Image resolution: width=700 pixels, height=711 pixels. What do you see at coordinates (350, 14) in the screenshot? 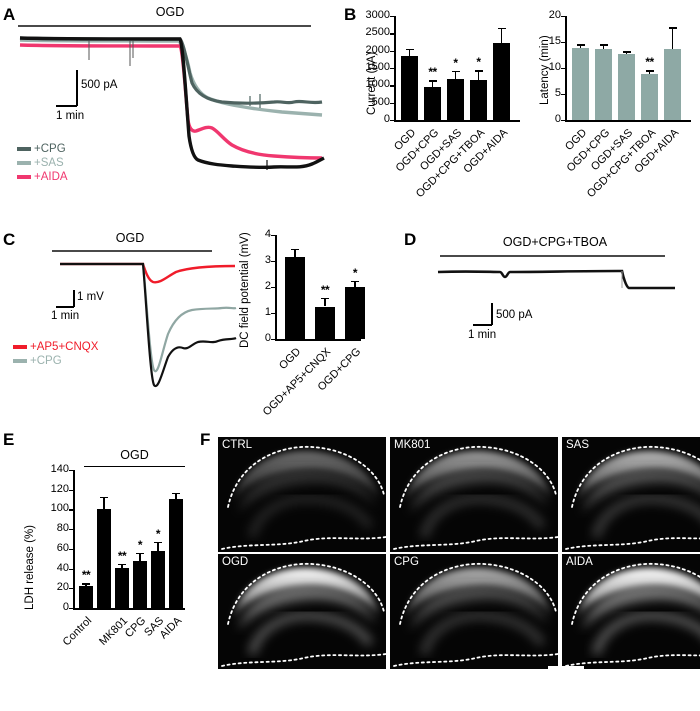
I see `panel-b-letter: B` at bounding box center [350, 14].